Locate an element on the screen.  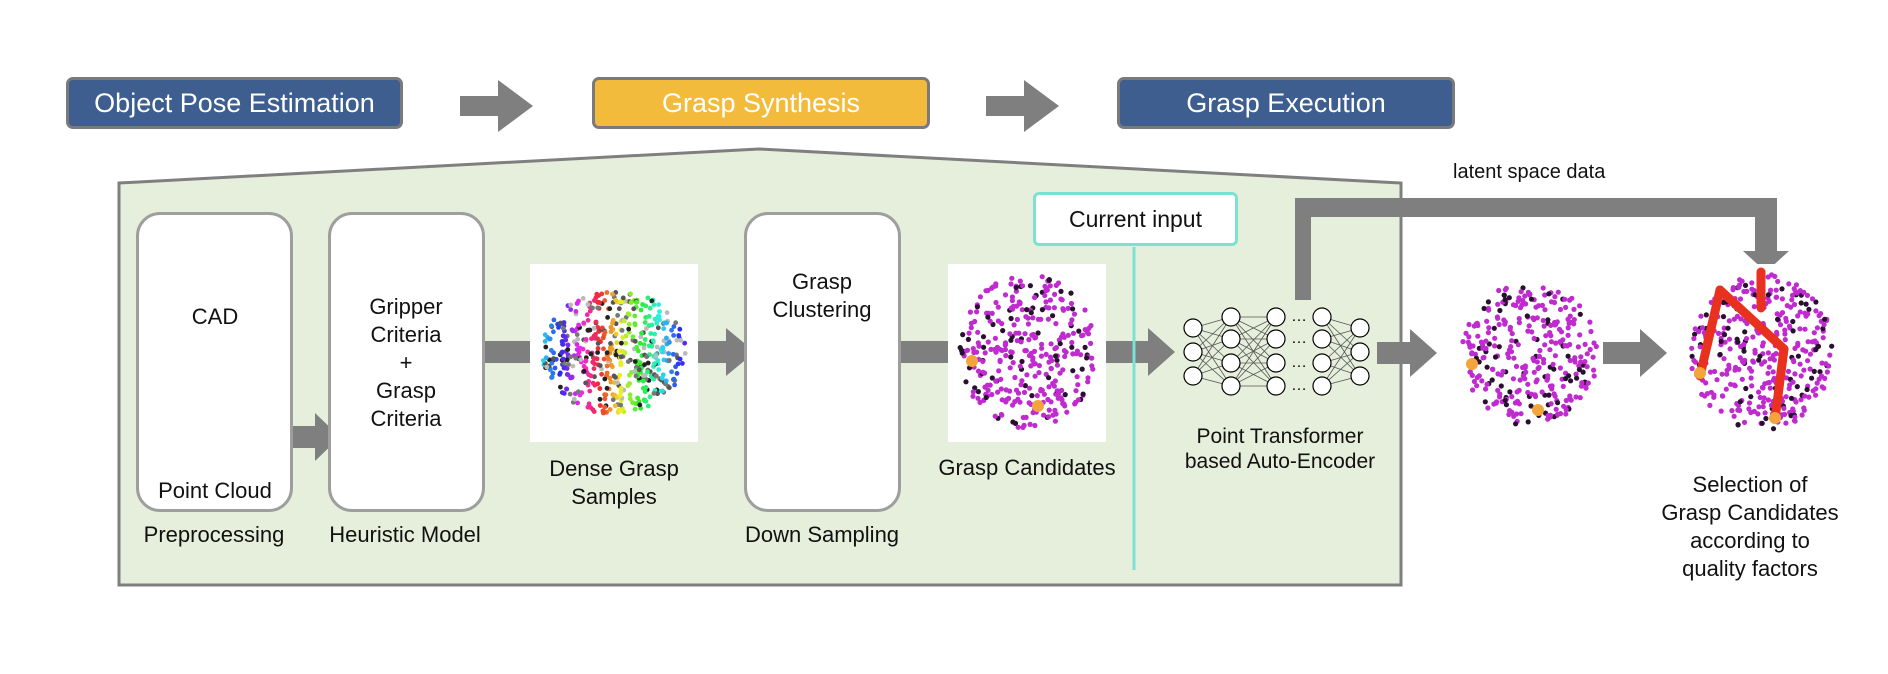
arrow-dense-downsample is located at coordinates (726, 352).